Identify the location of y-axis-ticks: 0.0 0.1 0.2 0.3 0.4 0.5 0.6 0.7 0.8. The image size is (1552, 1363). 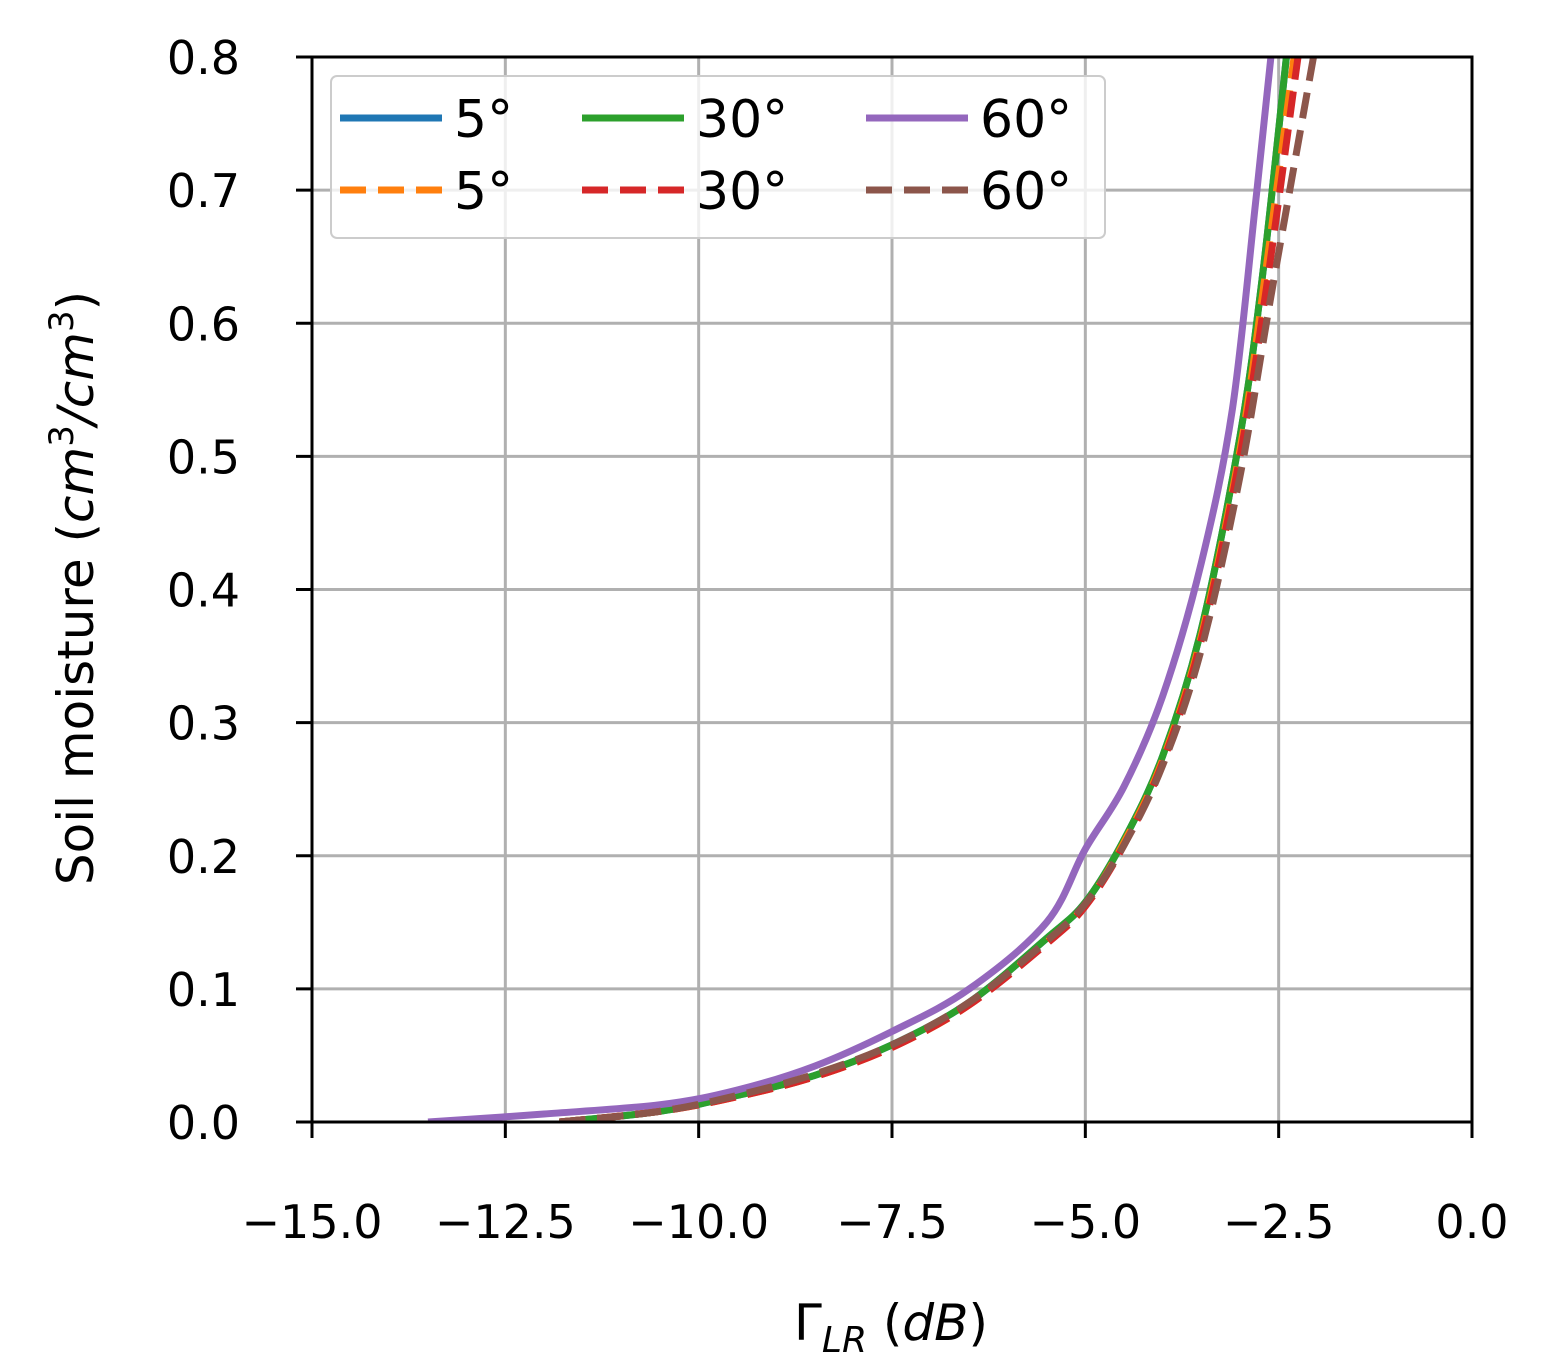
(239, 590).